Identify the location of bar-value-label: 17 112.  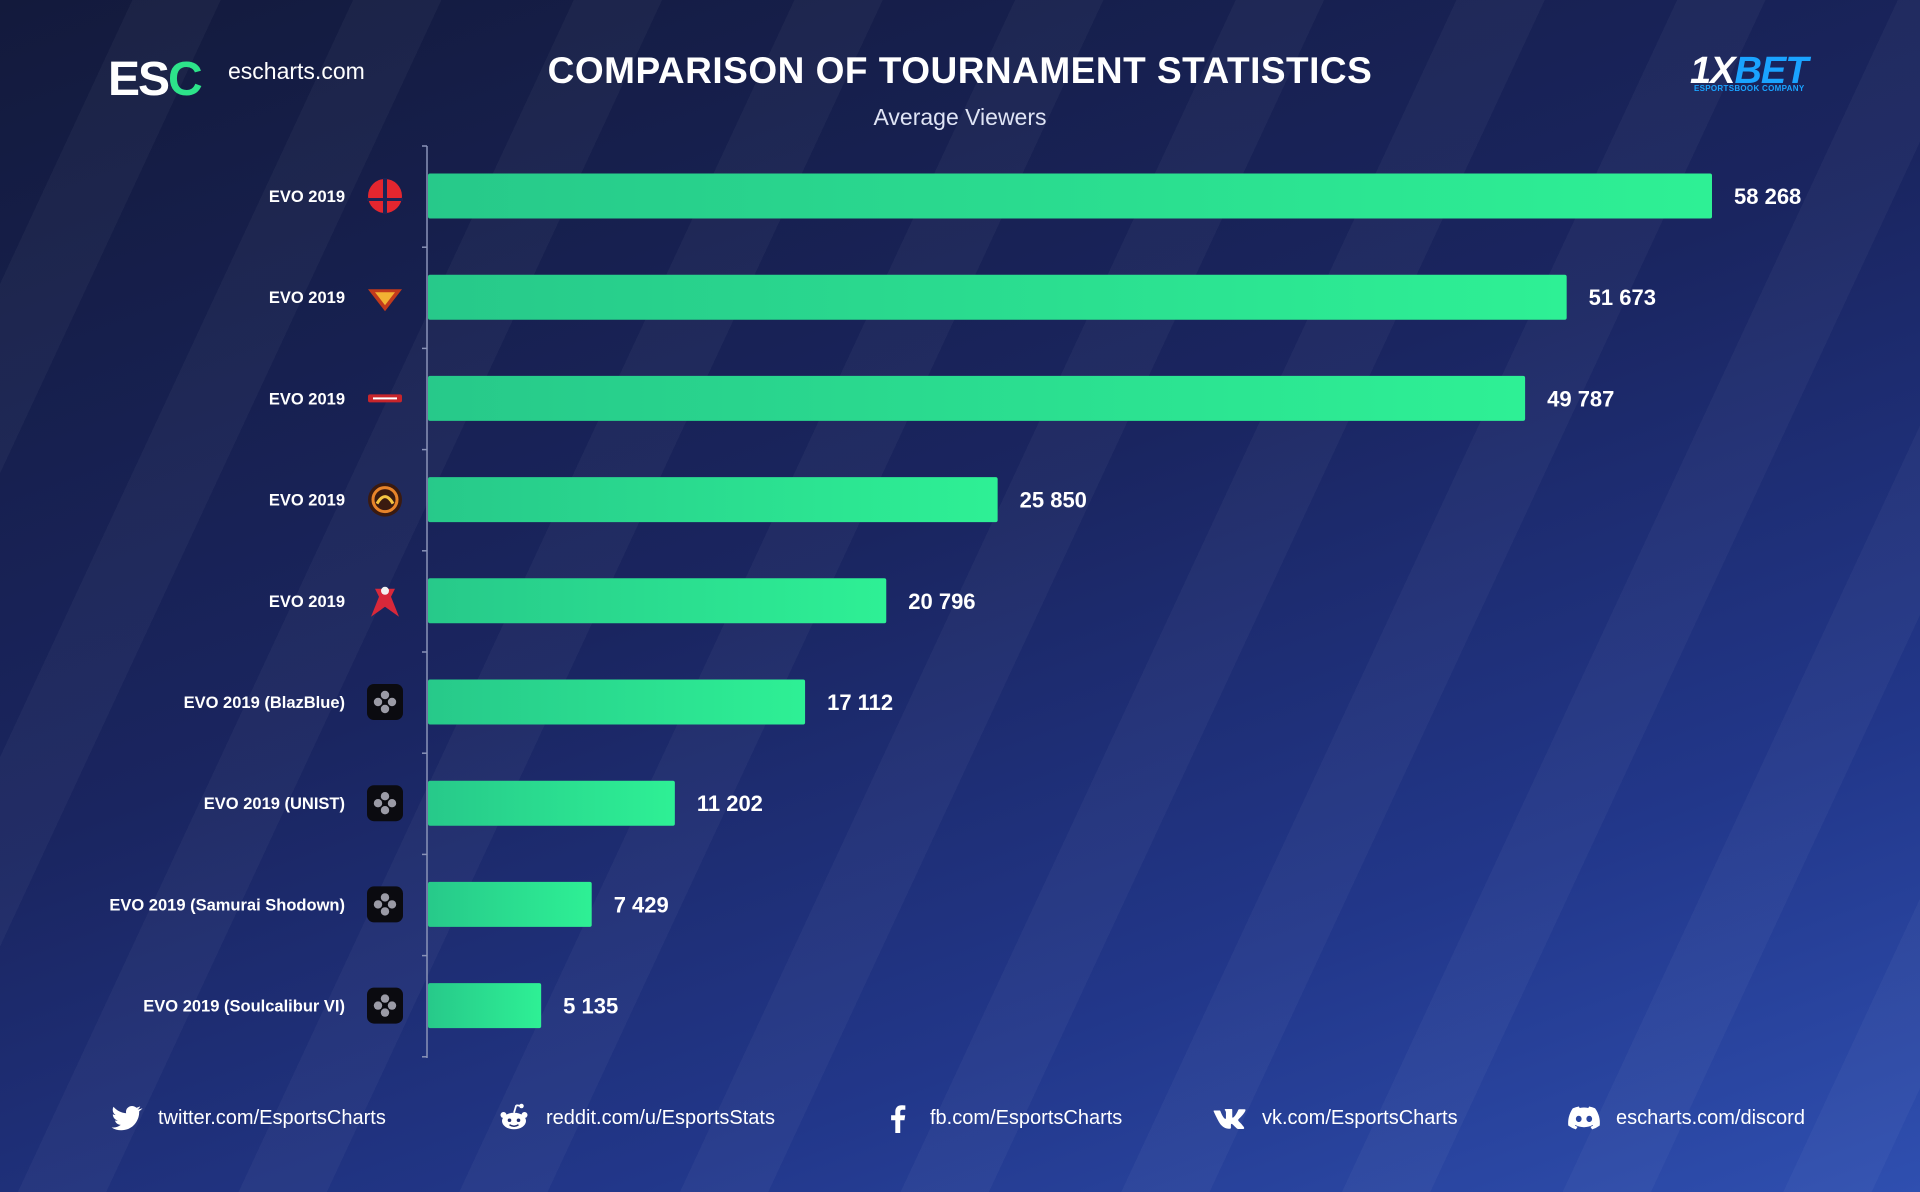
(860, 702).